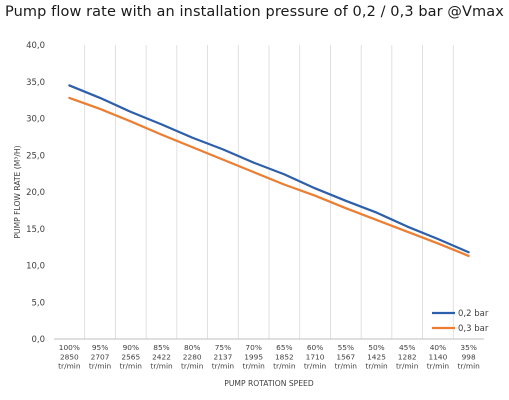 The height and width of the screenshot is (400, 509). Describe the element at coordinates (253, 357) in the screenshot. I see `x-tick-label: 70% 1995 tr/min` at that location.